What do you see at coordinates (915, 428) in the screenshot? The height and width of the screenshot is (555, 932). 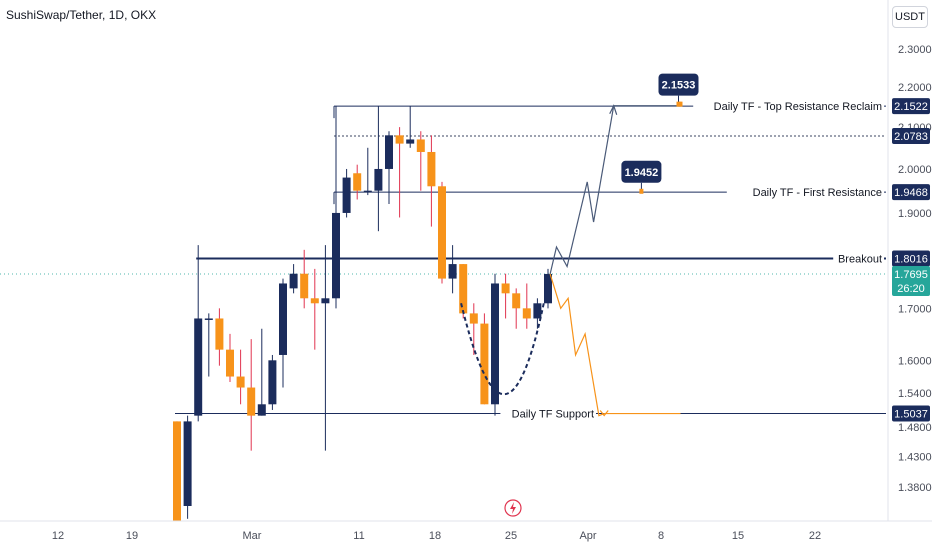 I see `y-tick-label: 1.4800` at bounding box center [915, 428].